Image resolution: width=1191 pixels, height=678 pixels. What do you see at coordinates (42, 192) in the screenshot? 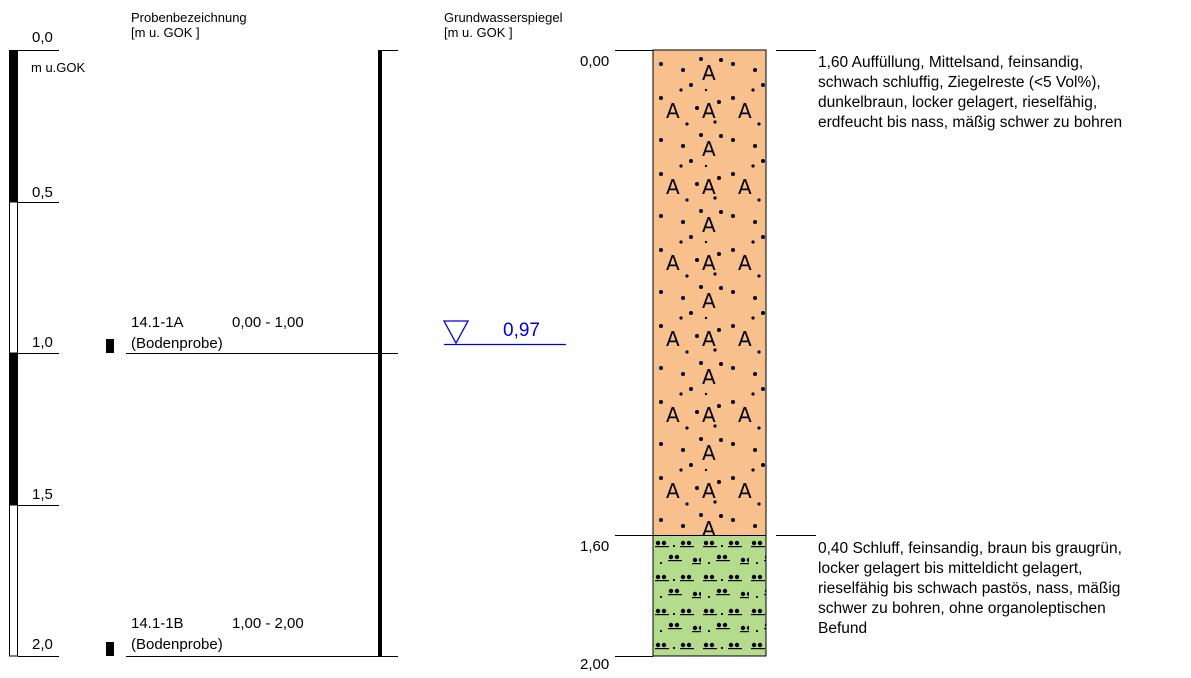
I see `scale-tick-label: 0,5` at bounding box center [42, 192].